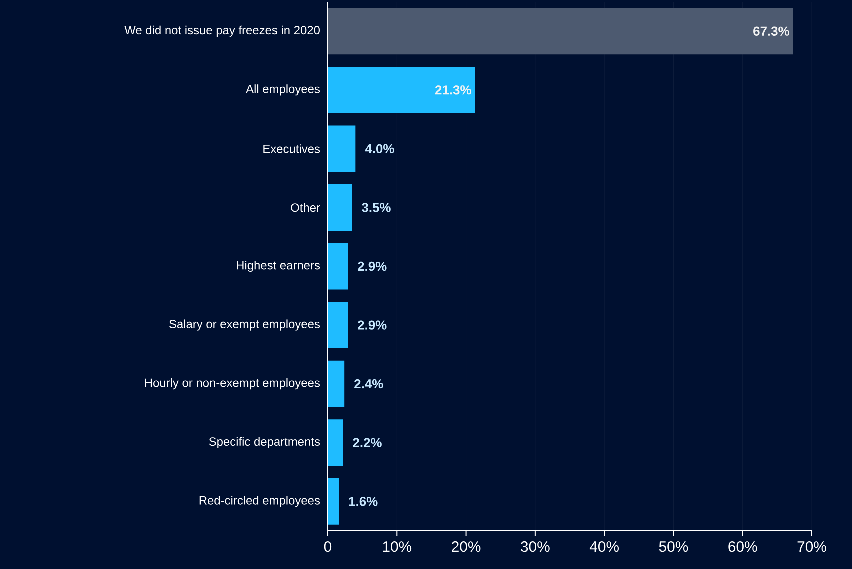 The width and height of the screenshot is (852, 569). I want to click on x-tick-label: 0, so click(328, 547).